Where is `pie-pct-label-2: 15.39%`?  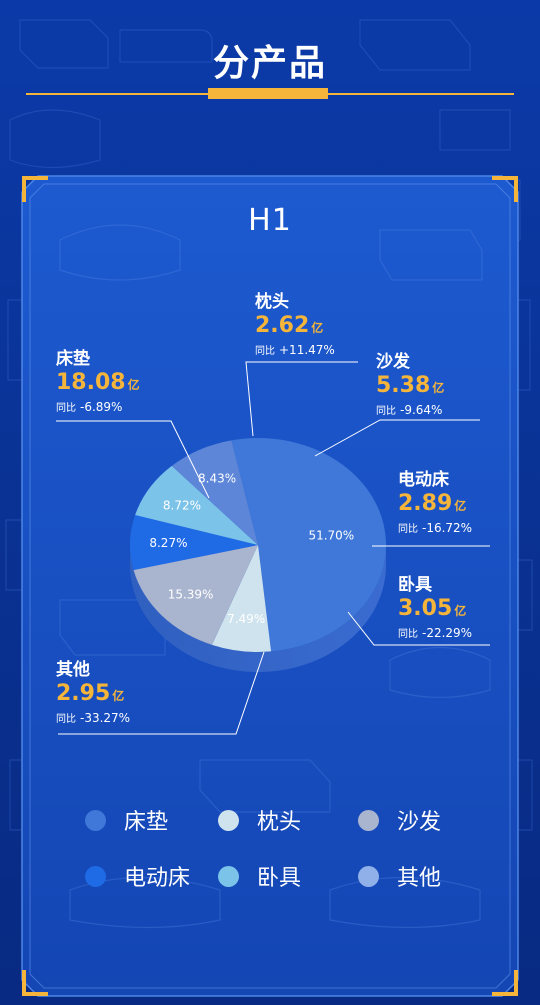 pie-pct-label-2: 15.39% is located at coordinates (191, 594).